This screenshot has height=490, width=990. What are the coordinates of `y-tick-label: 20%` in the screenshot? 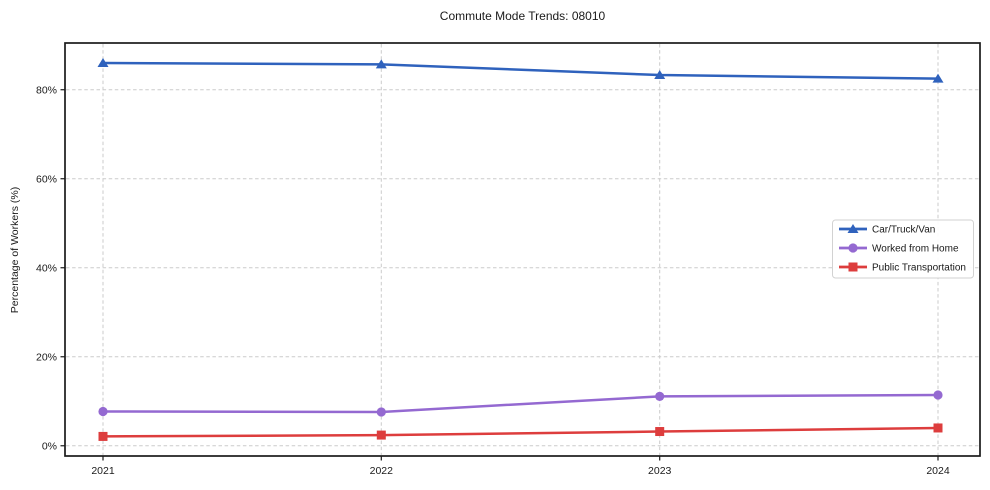 It's located at (46, 357).